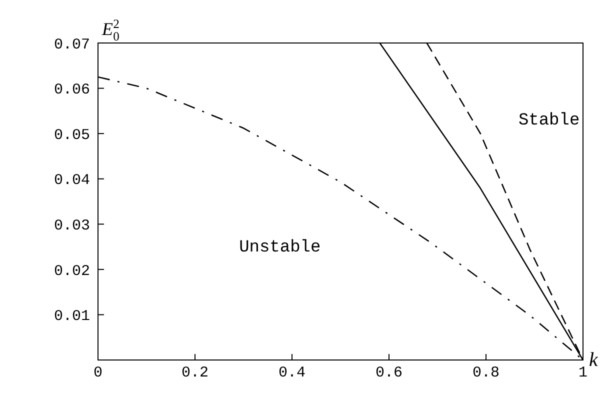  I want to click on x-tick-label: 0, so click(98, 373).